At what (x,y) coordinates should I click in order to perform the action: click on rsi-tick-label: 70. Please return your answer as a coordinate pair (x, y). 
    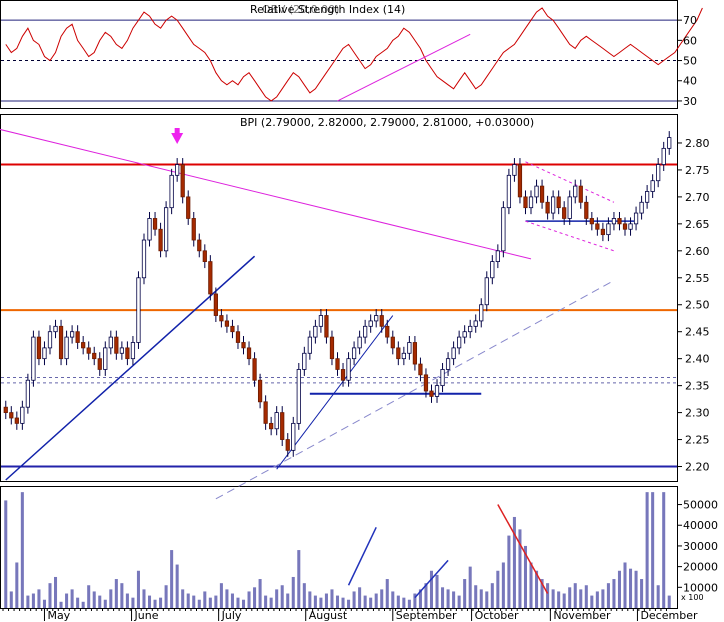
    Looking at the image, I should click on (690, 20).